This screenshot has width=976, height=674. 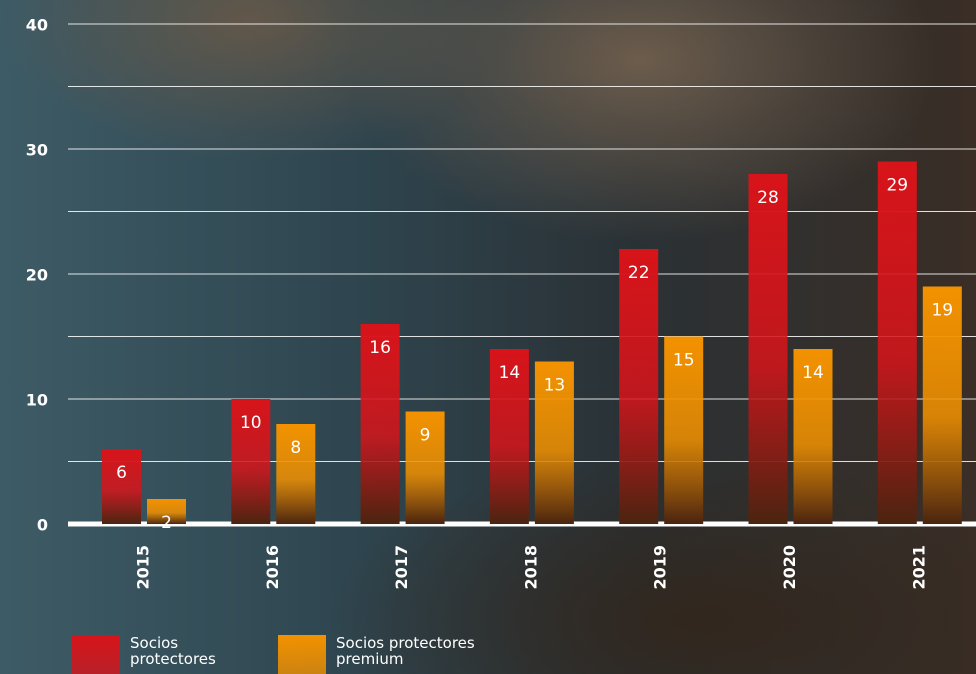 What do you see at coordinates (660, 567) in the screenshot?
I see `x-tick-label: 2019` at bounding box center [660, 567].